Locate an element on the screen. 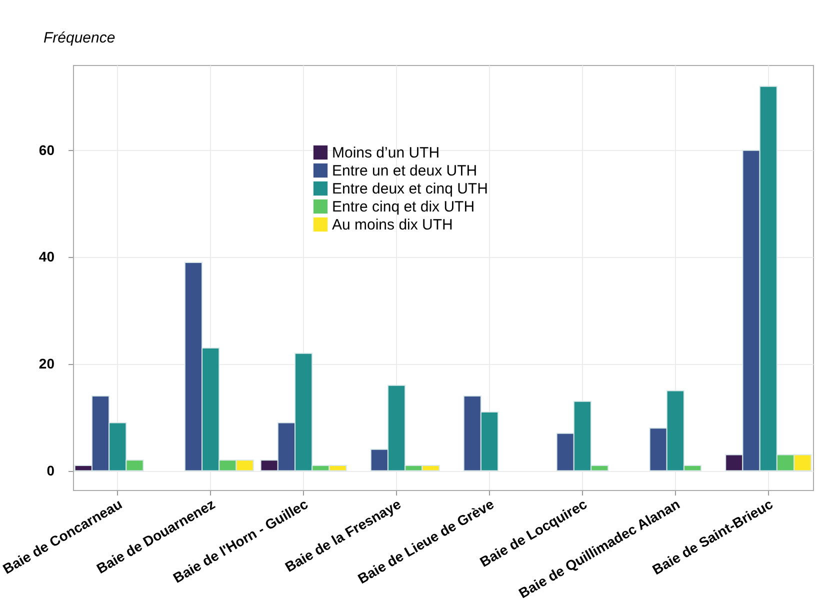 The height and width of the screenshot is (614, 823). y-axis-title: Fréquence is located at coordinates (80, 38).